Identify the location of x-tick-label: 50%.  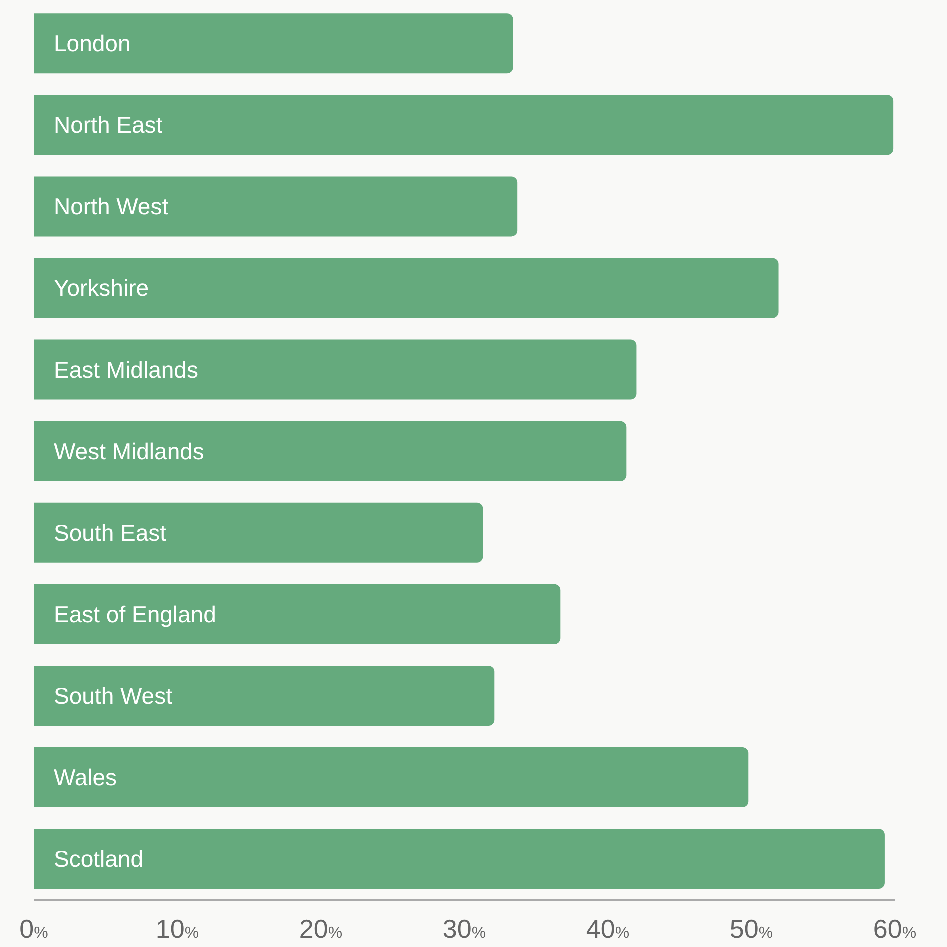
(752, 929).